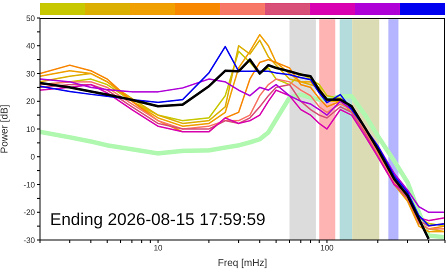  What do you see at coordinates (31, 73) in the screenshot?
I see `y-tick-label: 30` at bounding box center [31, 73].